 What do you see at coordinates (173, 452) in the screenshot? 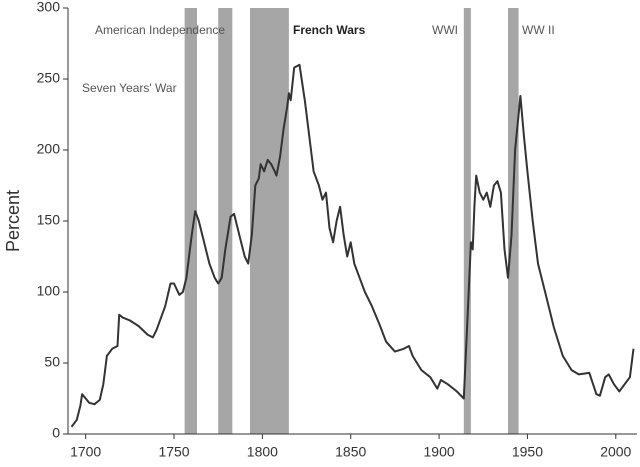
I see `x-tick-label: 1750` at bounding box center [173, 452].